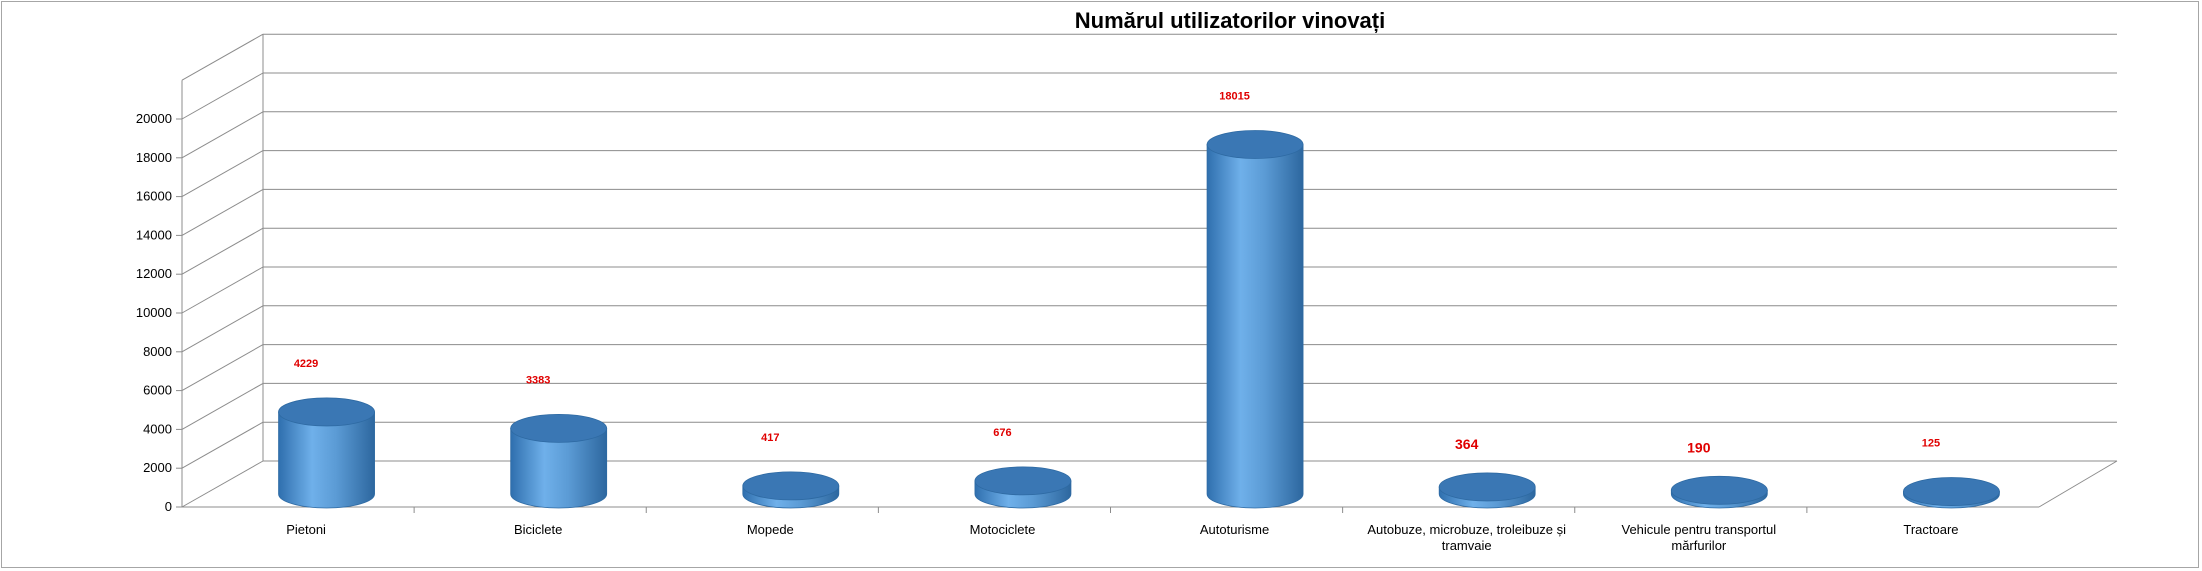 This screenshot has height=571, width=2202. Describe the element at coordinates (157, 467) in the screenshot. I see `y-tick-label: 2000` at that location.